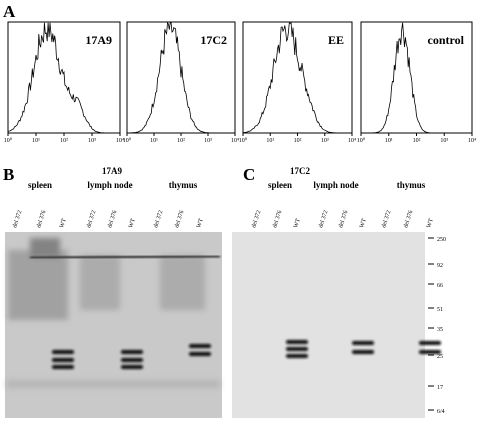 Image resolution: width=478 pixels, height=421 pixels. Describe the element at coordinates (98, 40) in the screenshot. I see `histogram-label: 17A9` at that location.